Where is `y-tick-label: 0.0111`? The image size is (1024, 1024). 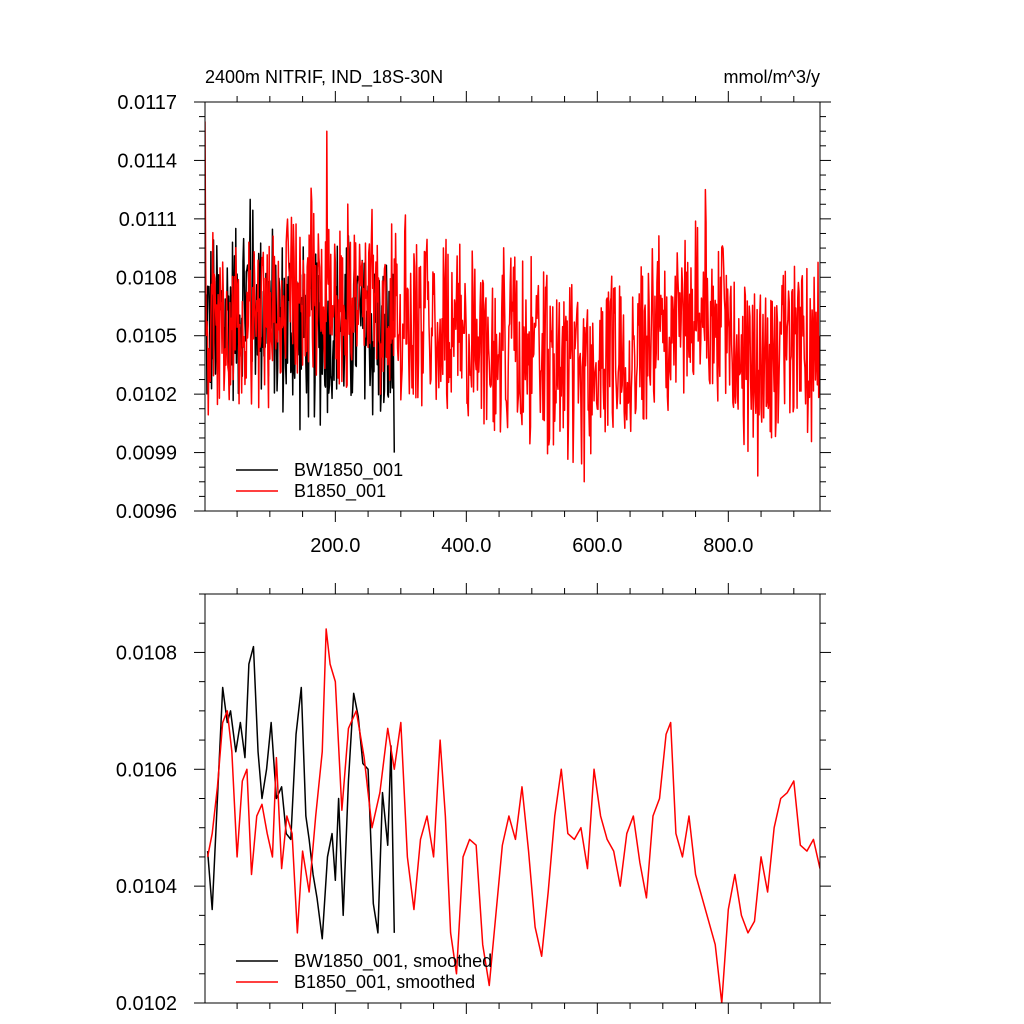 y-tick-label: 0.0111 is located at coordinates (148, 220).